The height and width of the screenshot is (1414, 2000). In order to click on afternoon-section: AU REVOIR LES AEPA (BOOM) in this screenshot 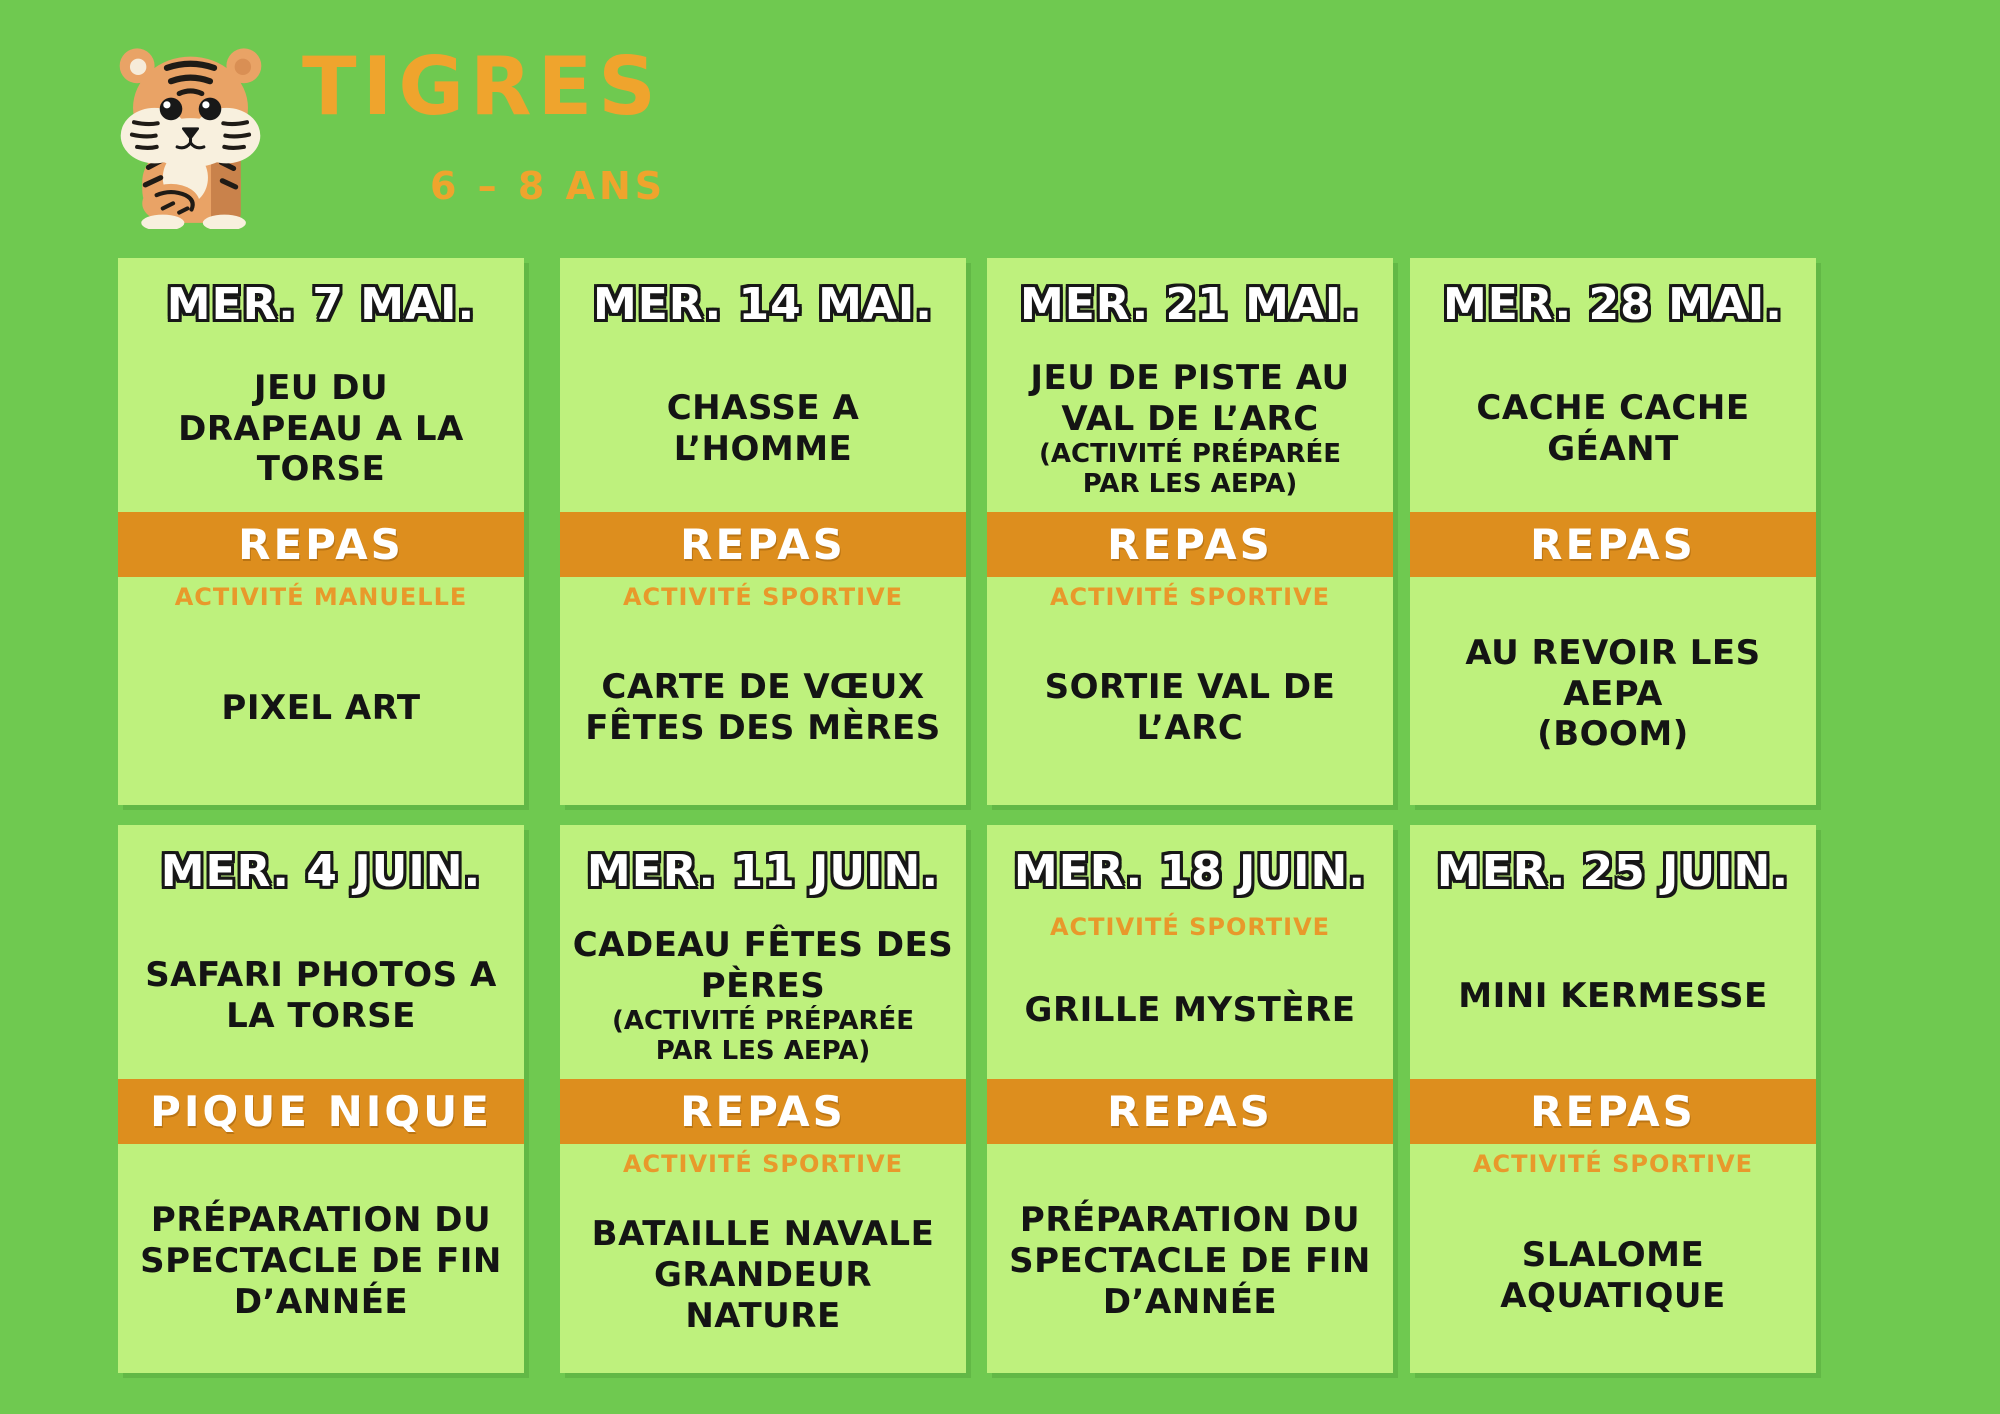, I will do `click(1613, 691)`.